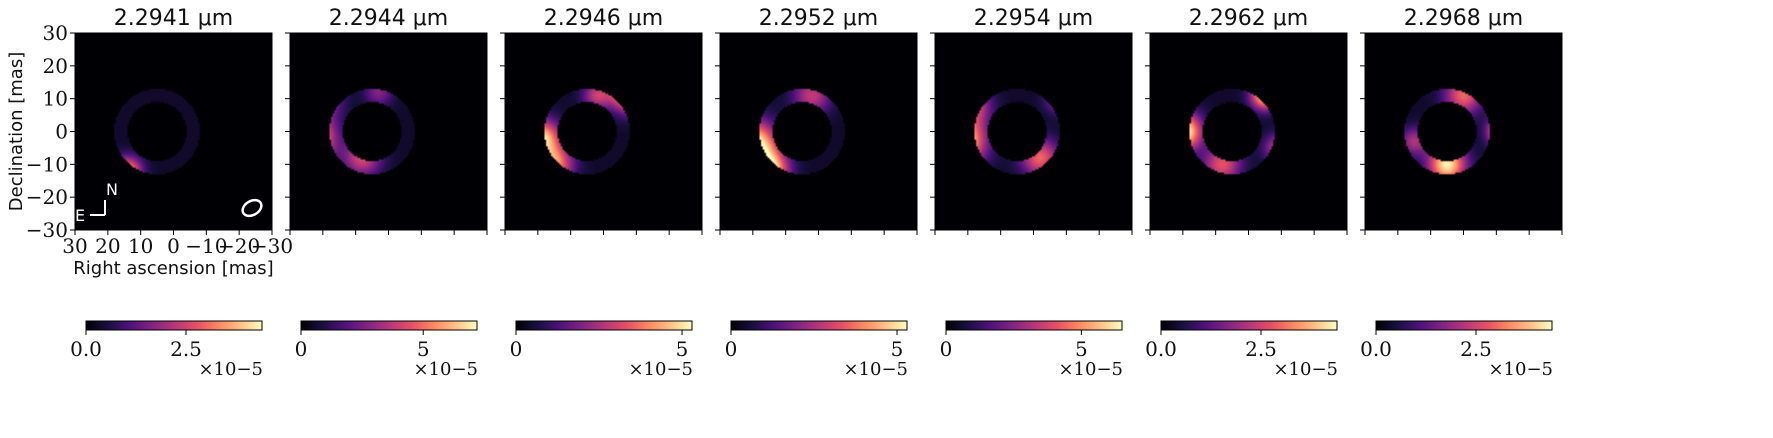 The width and height of the screenshot is (1773, 438). Describe the element at coordinates (47, 230) in the screenshot. I see `y-tick-label: −30` at that location.